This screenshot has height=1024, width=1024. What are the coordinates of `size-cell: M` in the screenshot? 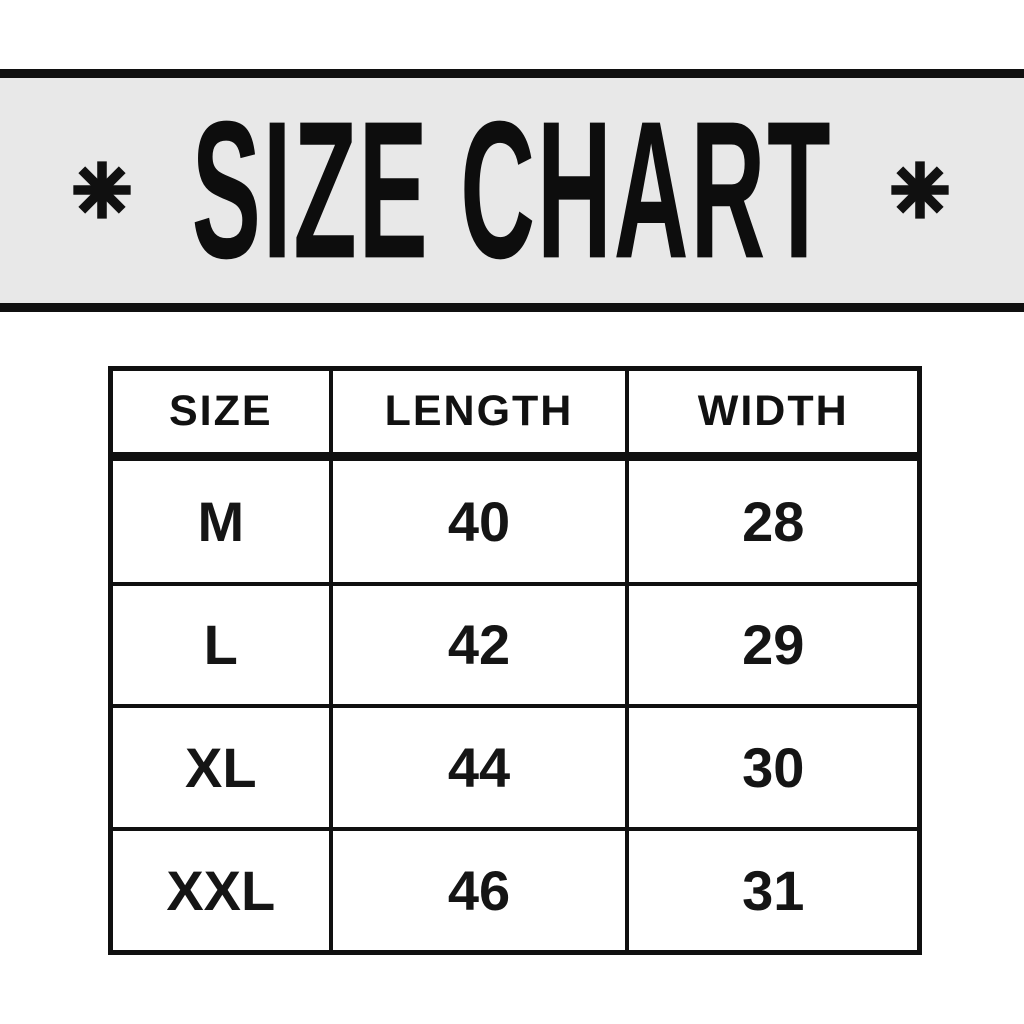 It's located at (220, 520).